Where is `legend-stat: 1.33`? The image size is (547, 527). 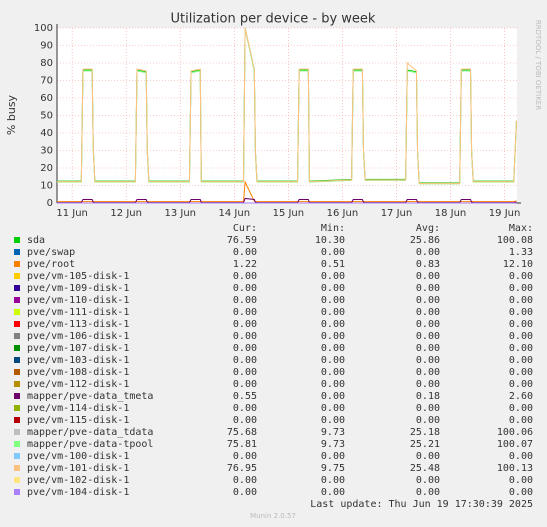
legend-stat: 1.33 is located at coordinates (521, 252).